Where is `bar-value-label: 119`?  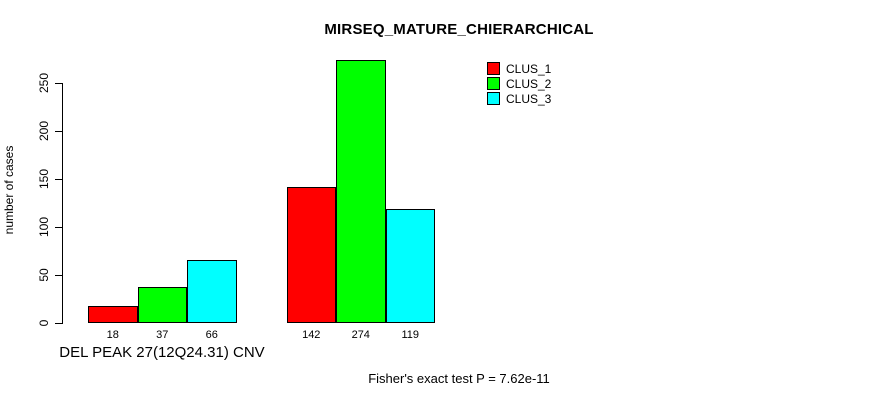
bar-value-label: 119 is located at coordinates (410, 335).